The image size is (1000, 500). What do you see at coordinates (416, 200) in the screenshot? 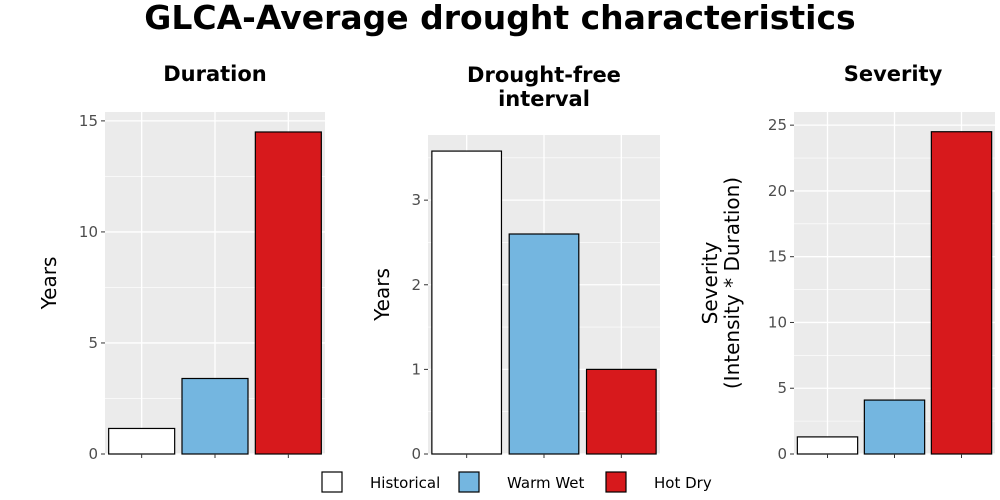
I see `y-tick-label: 3` at bounding box center [416, 200].